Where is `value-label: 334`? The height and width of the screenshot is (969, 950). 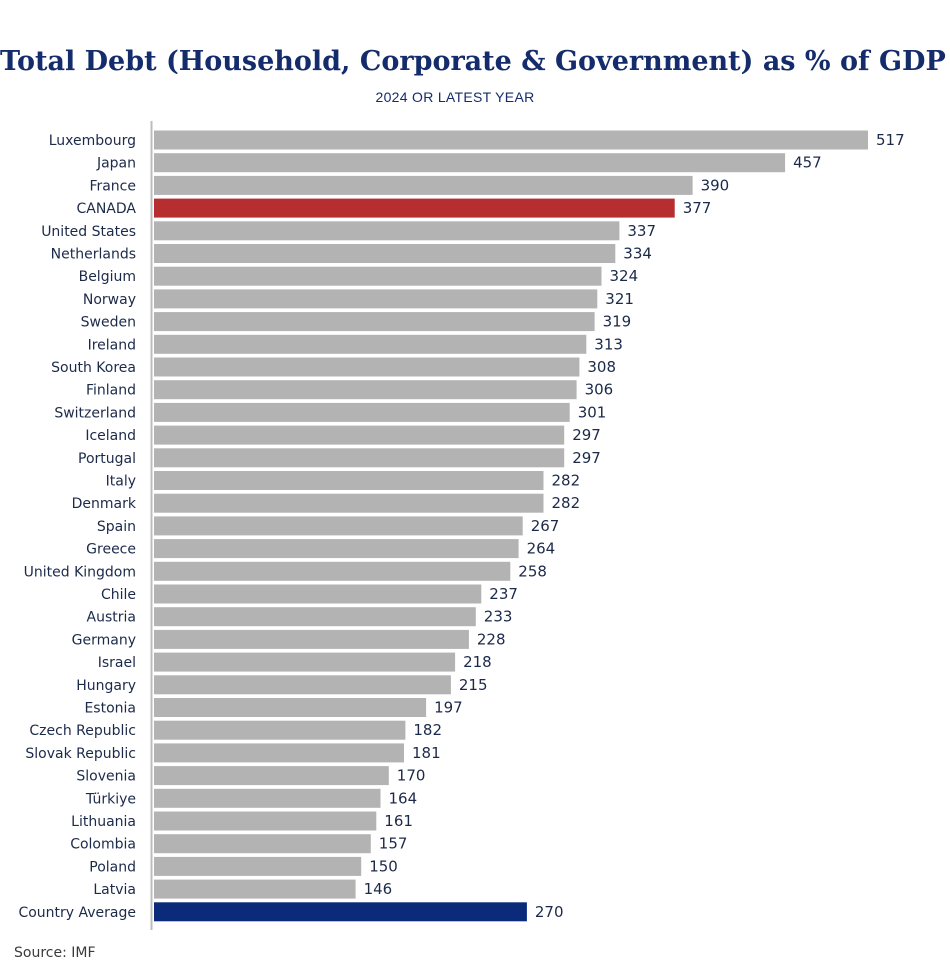 value-label: 334 is located at coordinates (637, 254).